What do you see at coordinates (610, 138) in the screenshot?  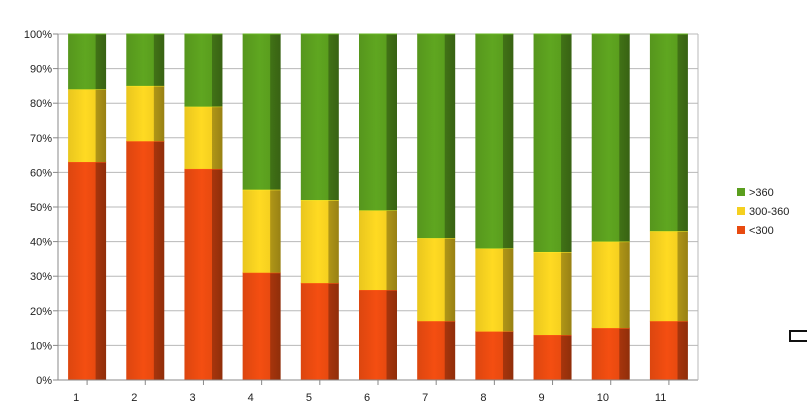 I see `bar-10->360` at bounding box center [610, 138].